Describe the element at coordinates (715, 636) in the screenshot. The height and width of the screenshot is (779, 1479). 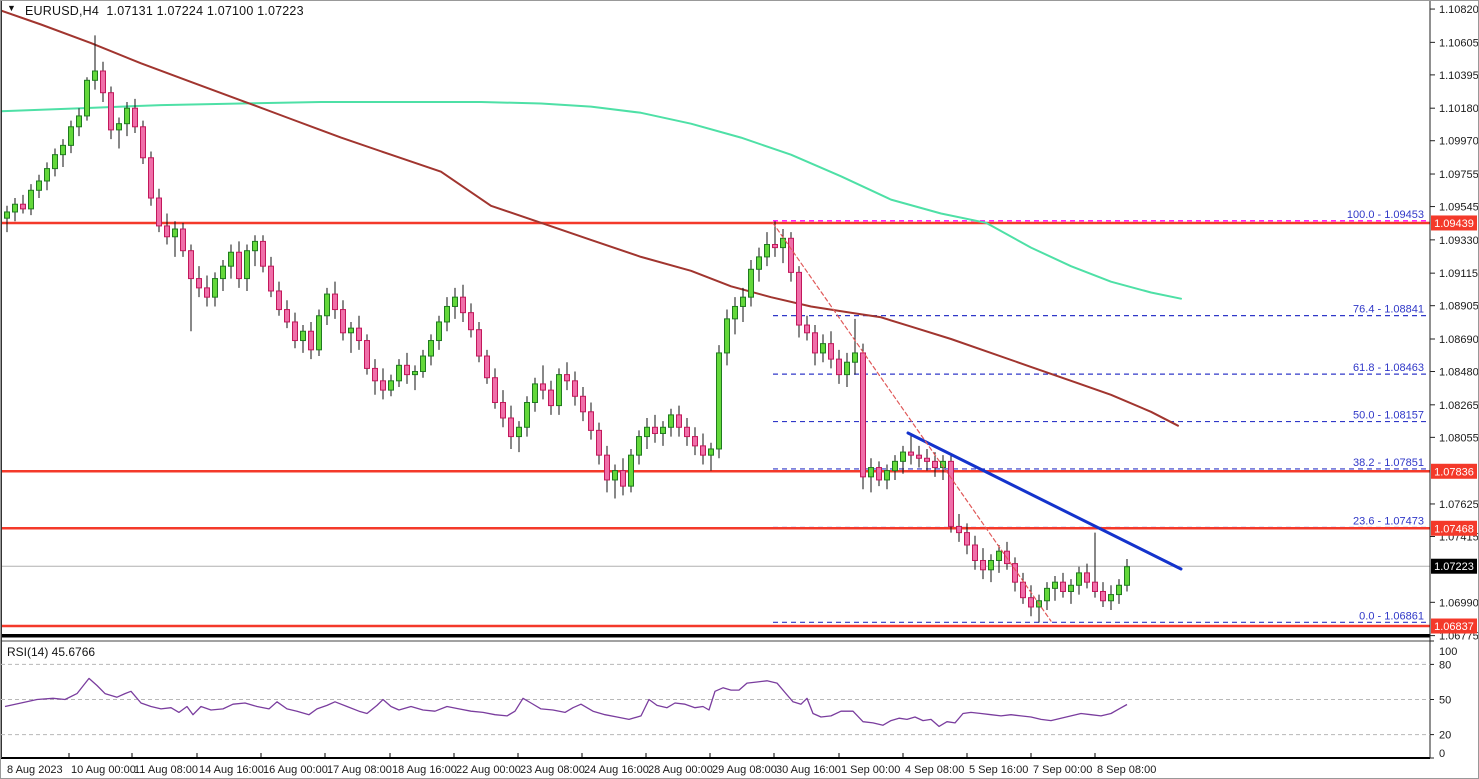
I see `panel-separator` at that location.